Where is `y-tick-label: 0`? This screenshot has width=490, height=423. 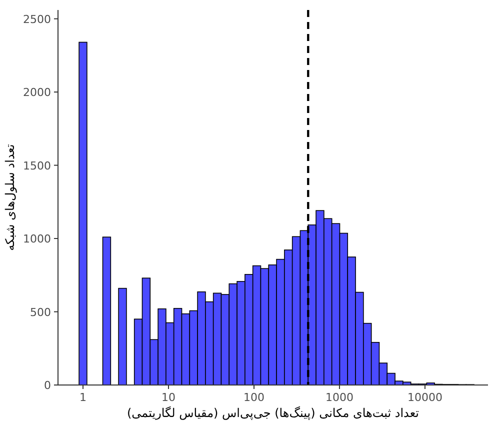 y-tick-label: 0 is located at coordinates (47, 385).